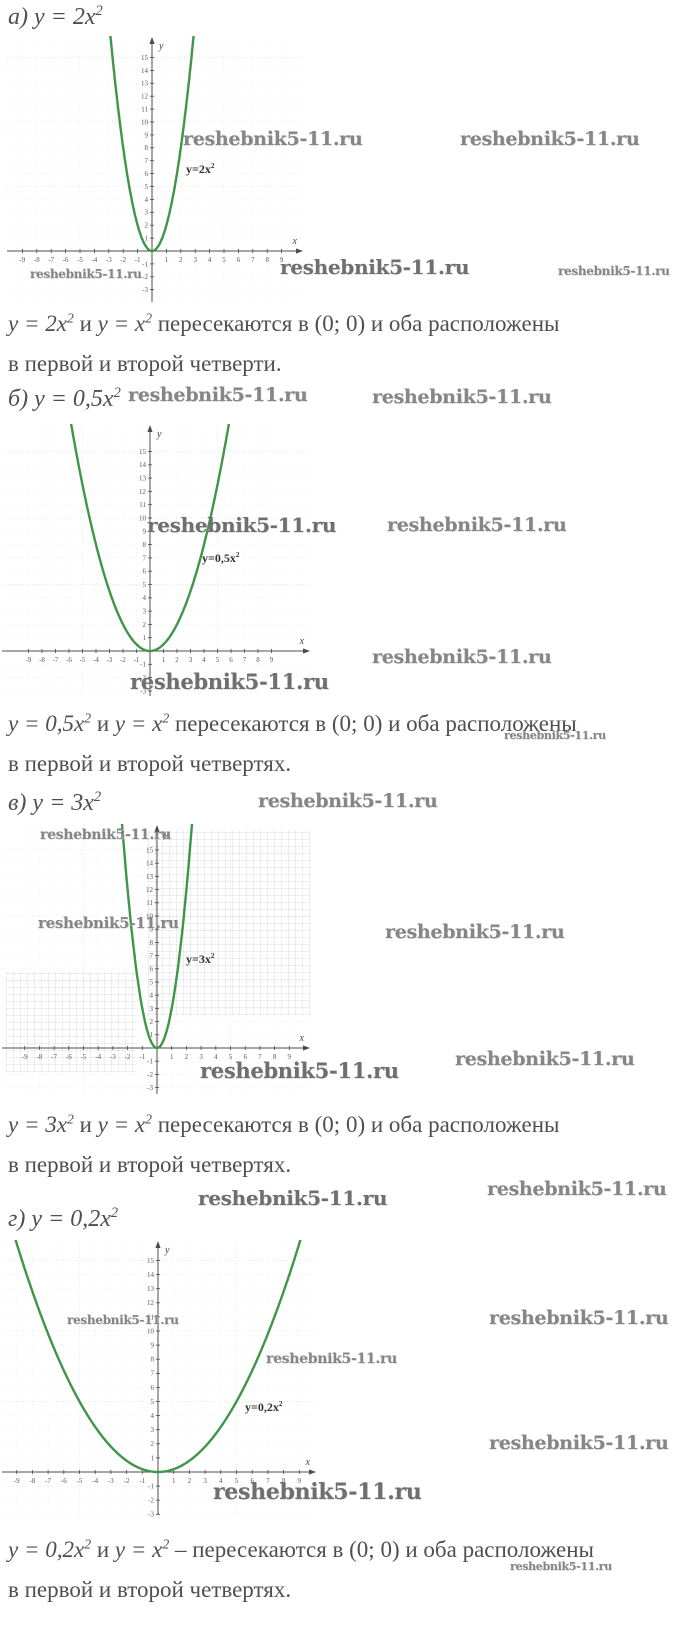  I want to click on result-a-line2: в первой и второй четверти., so click(145, 363).